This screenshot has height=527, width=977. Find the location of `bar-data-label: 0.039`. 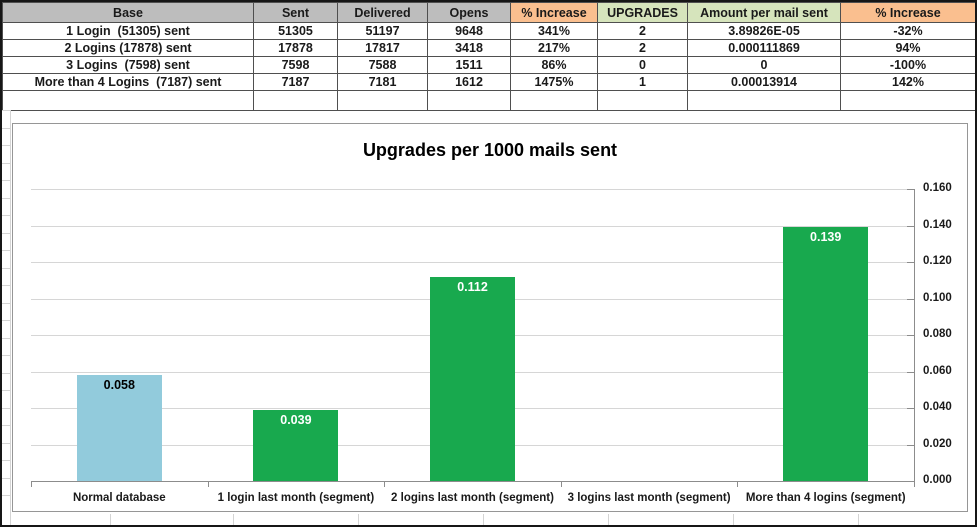

bar-data-label: 0.039 is located at coordinates (296, 419).